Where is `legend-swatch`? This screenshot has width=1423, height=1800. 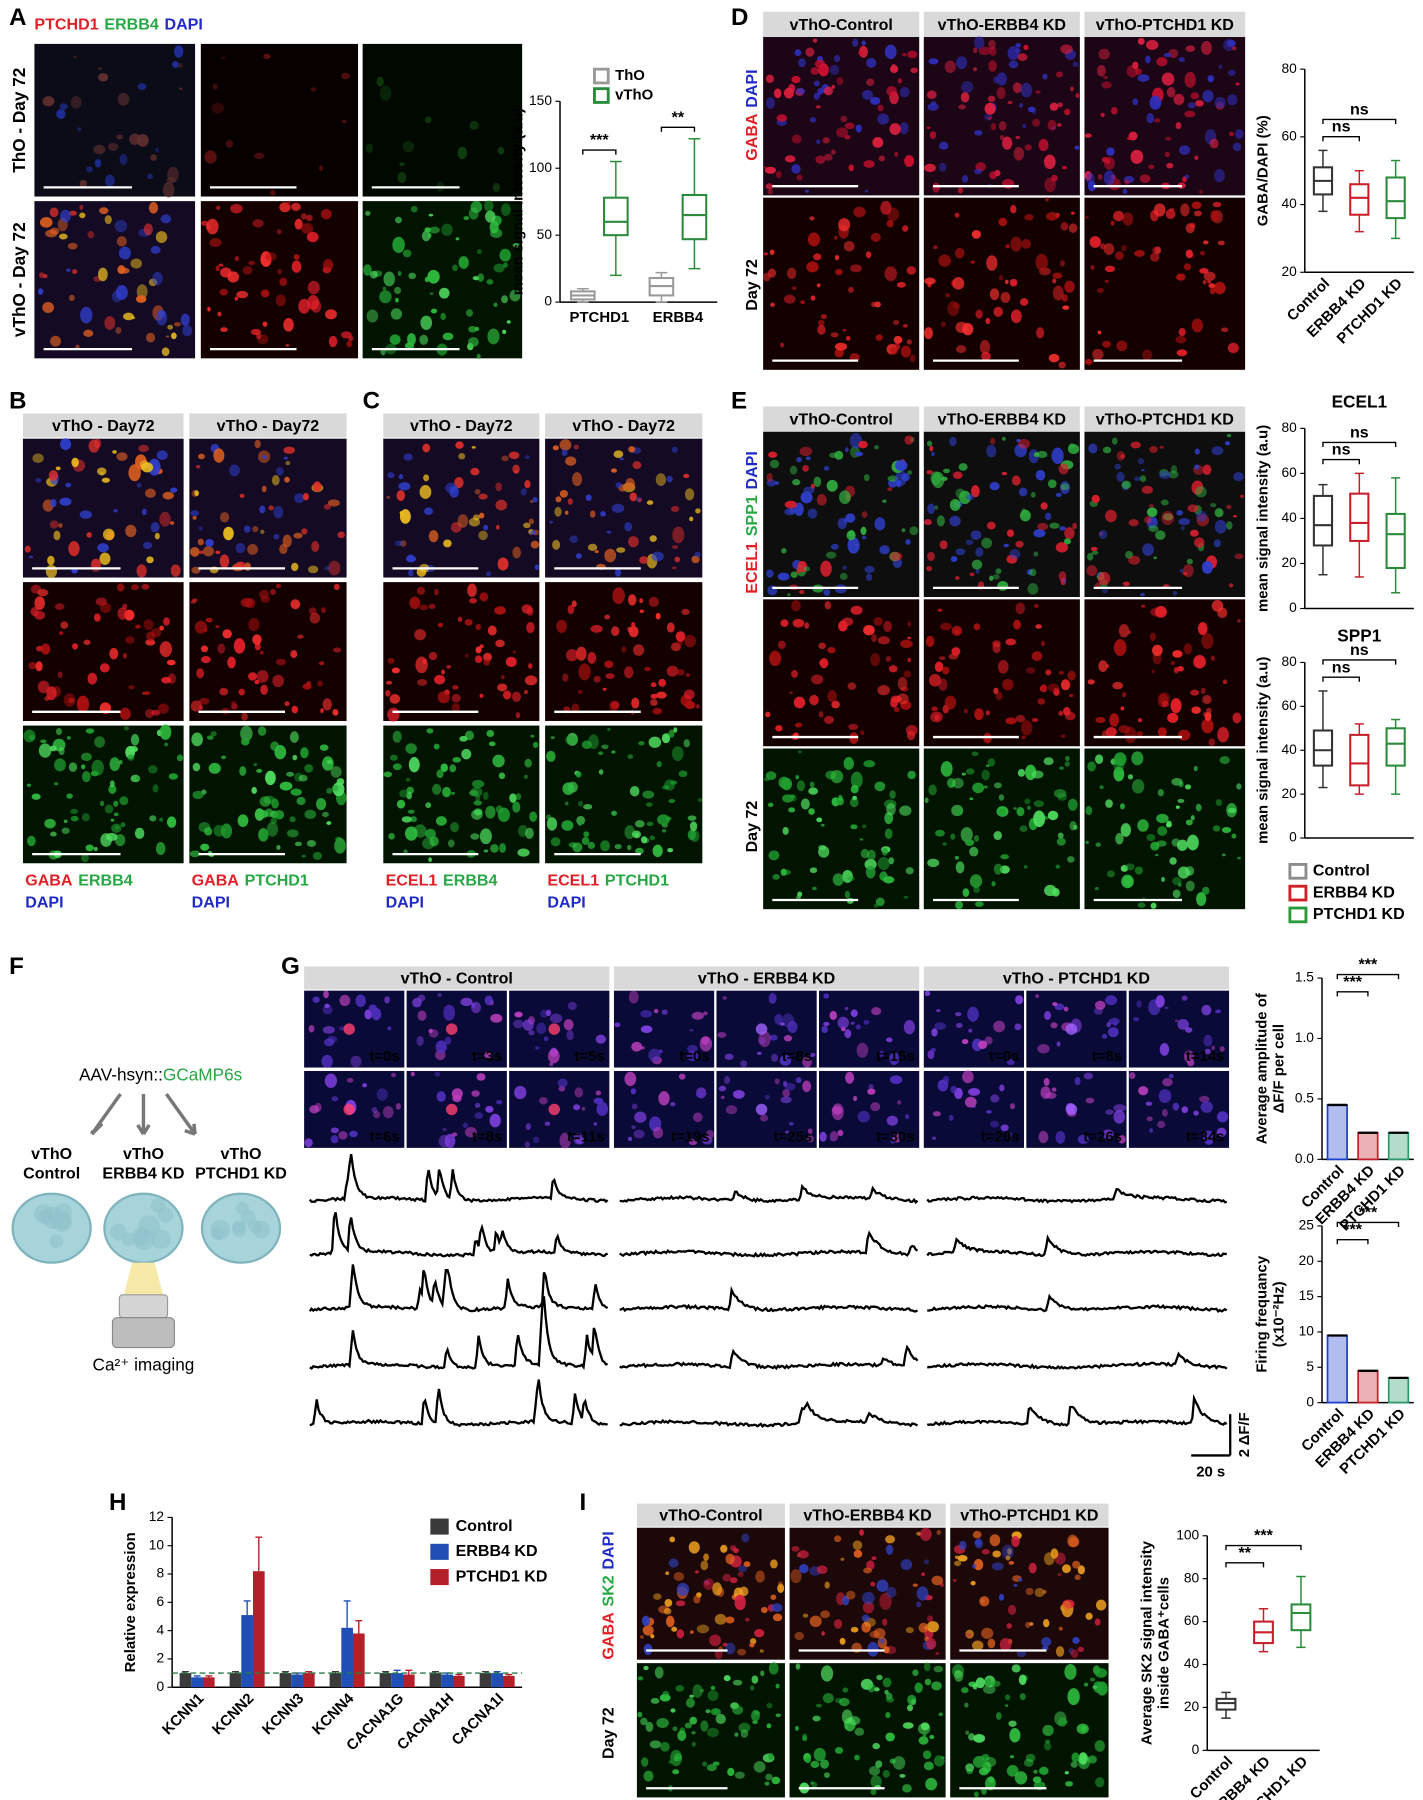
legend-swatch is located at coordinates (439, 1526).